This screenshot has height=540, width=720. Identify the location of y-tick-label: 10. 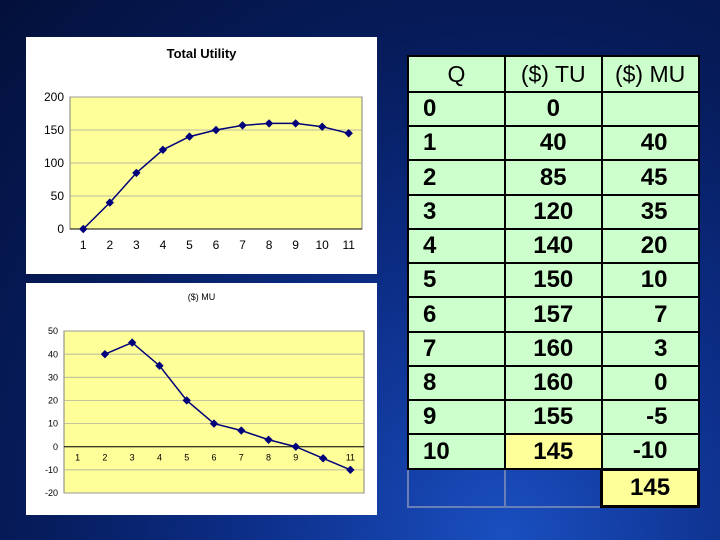
(53, 424).